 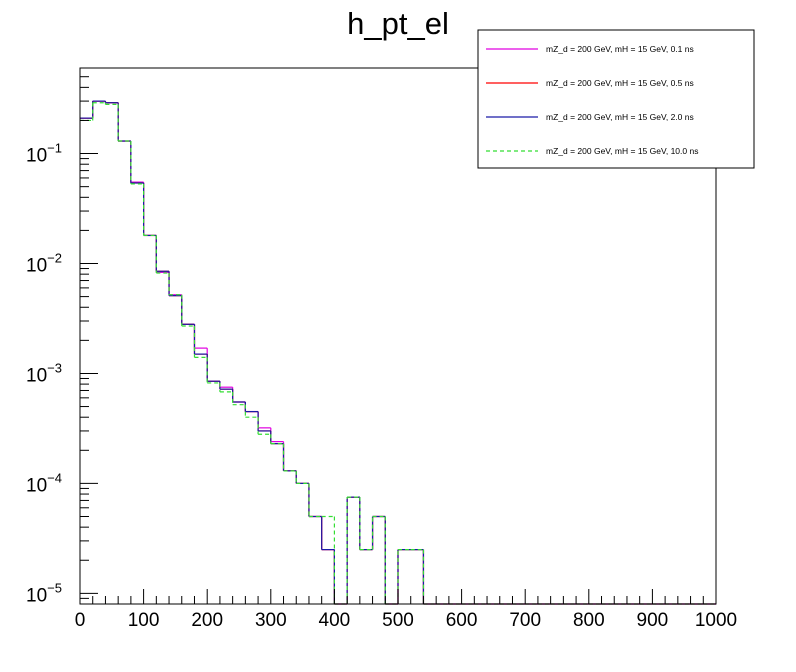 I want to click on legend-label: mZ_d = 200 GeV, mH = 15 GeV, 2.0 ns, so click(x=620, y=117).